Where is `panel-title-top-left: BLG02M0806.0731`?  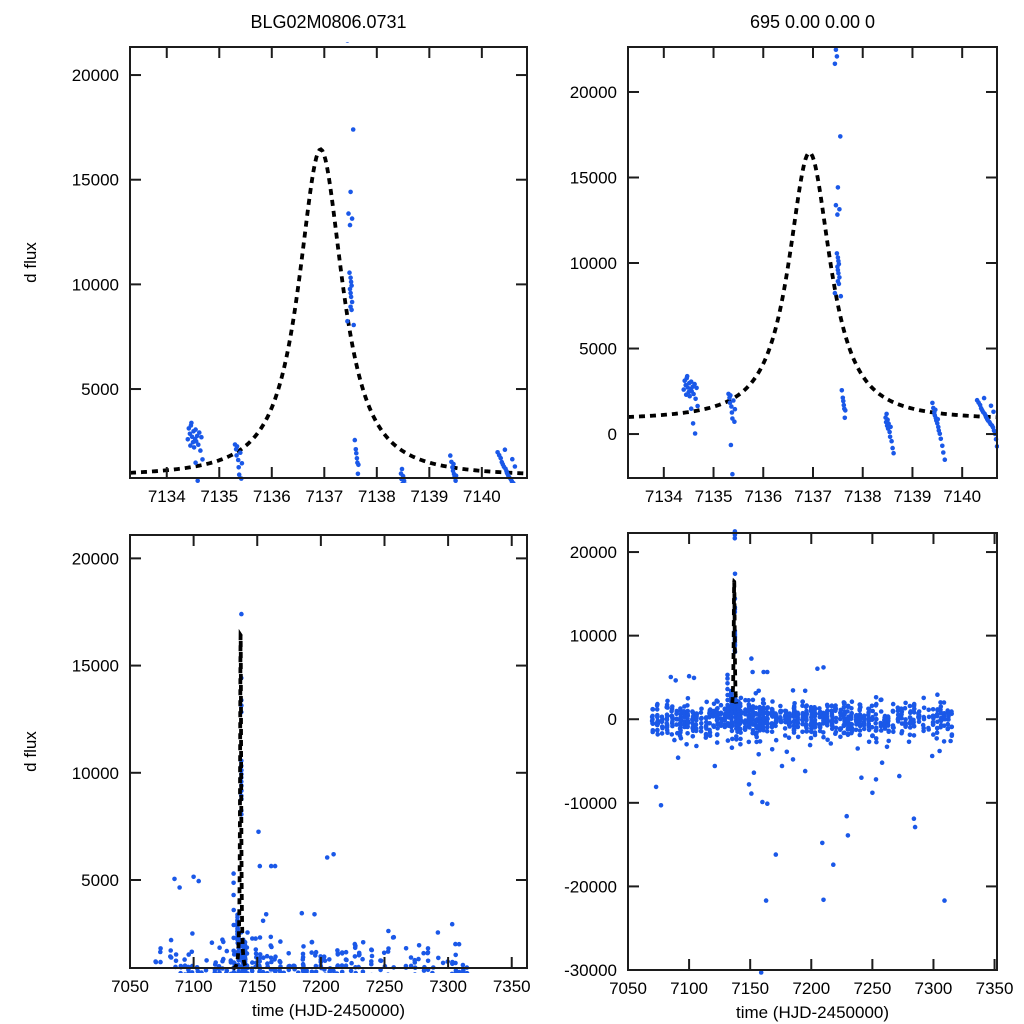 panel-title-top-left: BLG02M0806.0731 is located at coordinates (328, 22).